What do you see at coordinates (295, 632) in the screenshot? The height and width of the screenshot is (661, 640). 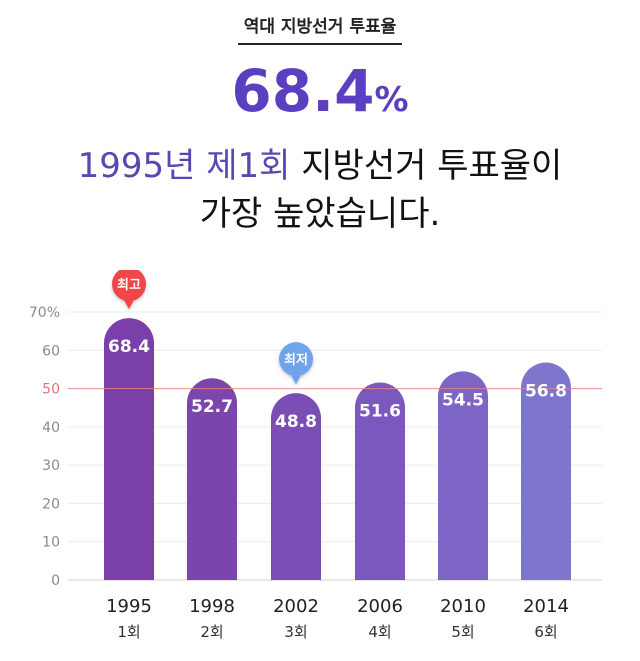 I see `x-sub-label: 3회` at bounding box center [295, 632].